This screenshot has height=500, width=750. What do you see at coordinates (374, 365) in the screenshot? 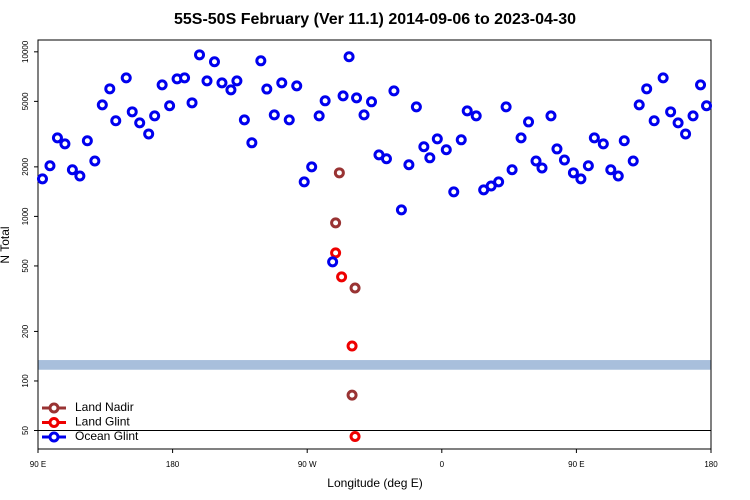
I see `shaded-band` at bounding box center [374, 365].